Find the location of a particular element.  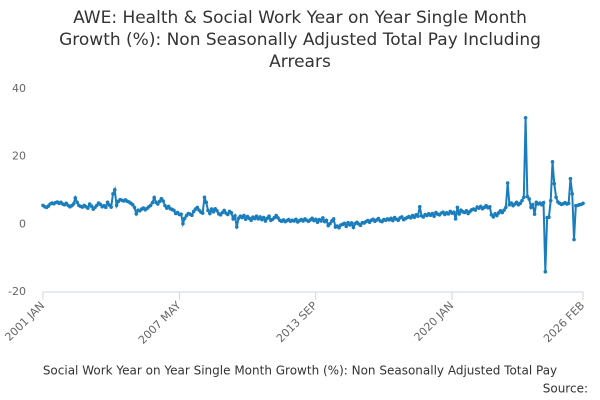

x-tick-label: 2013 SEP is located at coordinates (297, 322).